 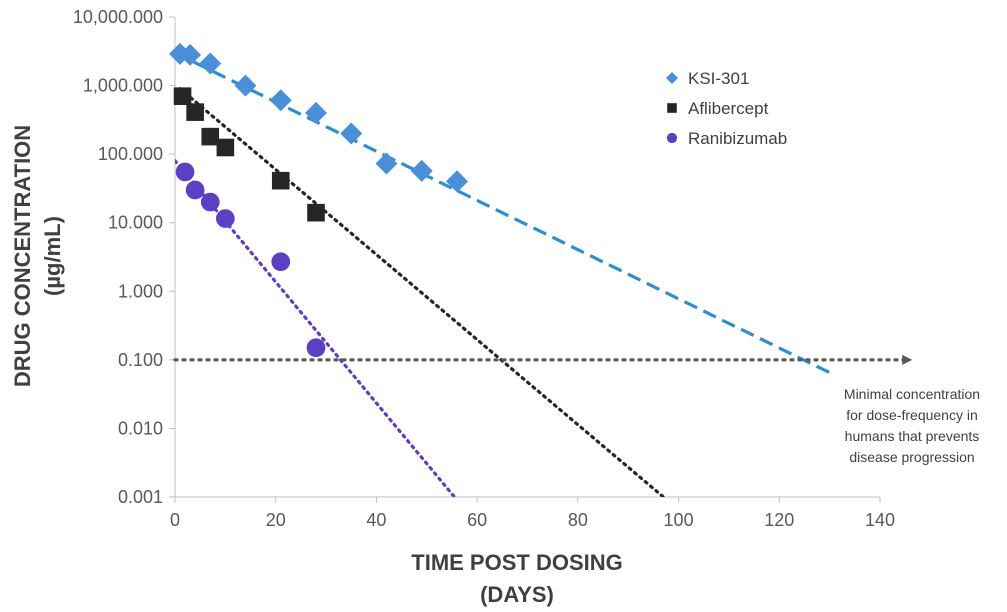 I want to click on legend-marker-ranibizumab, so click(x=672, y=138).